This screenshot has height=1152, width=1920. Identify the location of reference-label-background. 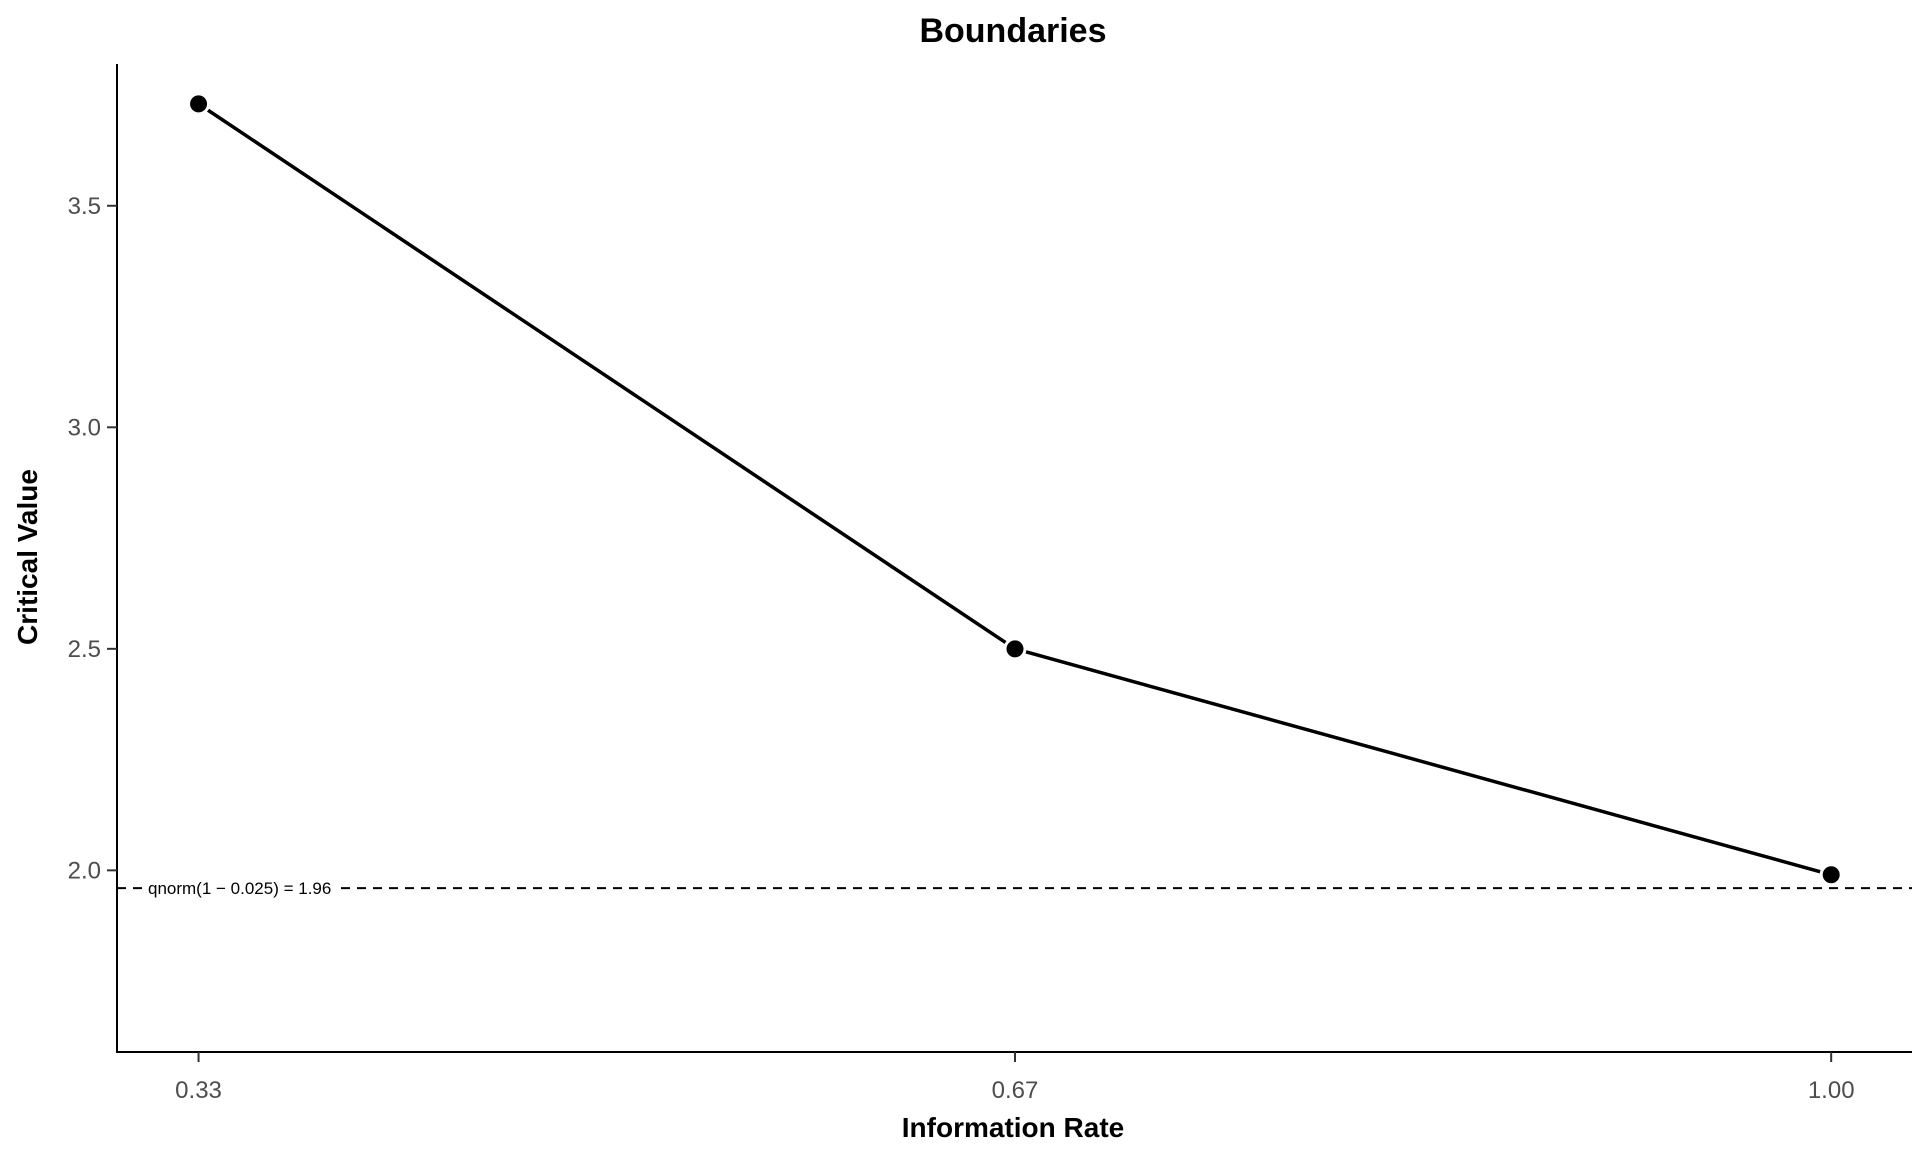
(240, 889).